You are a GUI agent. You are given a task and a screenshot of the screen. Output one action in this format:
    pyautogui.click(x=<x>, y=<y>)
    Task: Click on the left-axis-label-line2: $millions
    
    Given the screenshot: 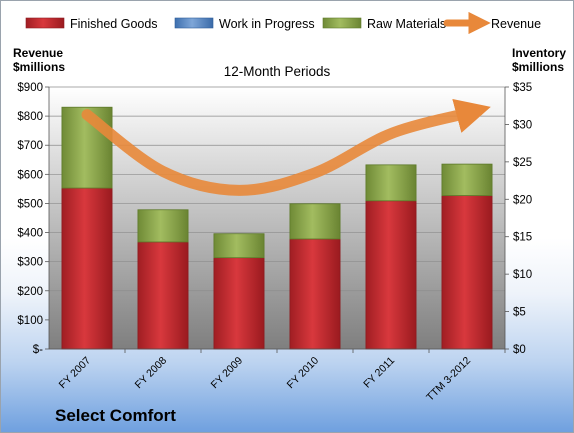 What is the action you would take?
    pyautogui.click(x=39, y=67)
    